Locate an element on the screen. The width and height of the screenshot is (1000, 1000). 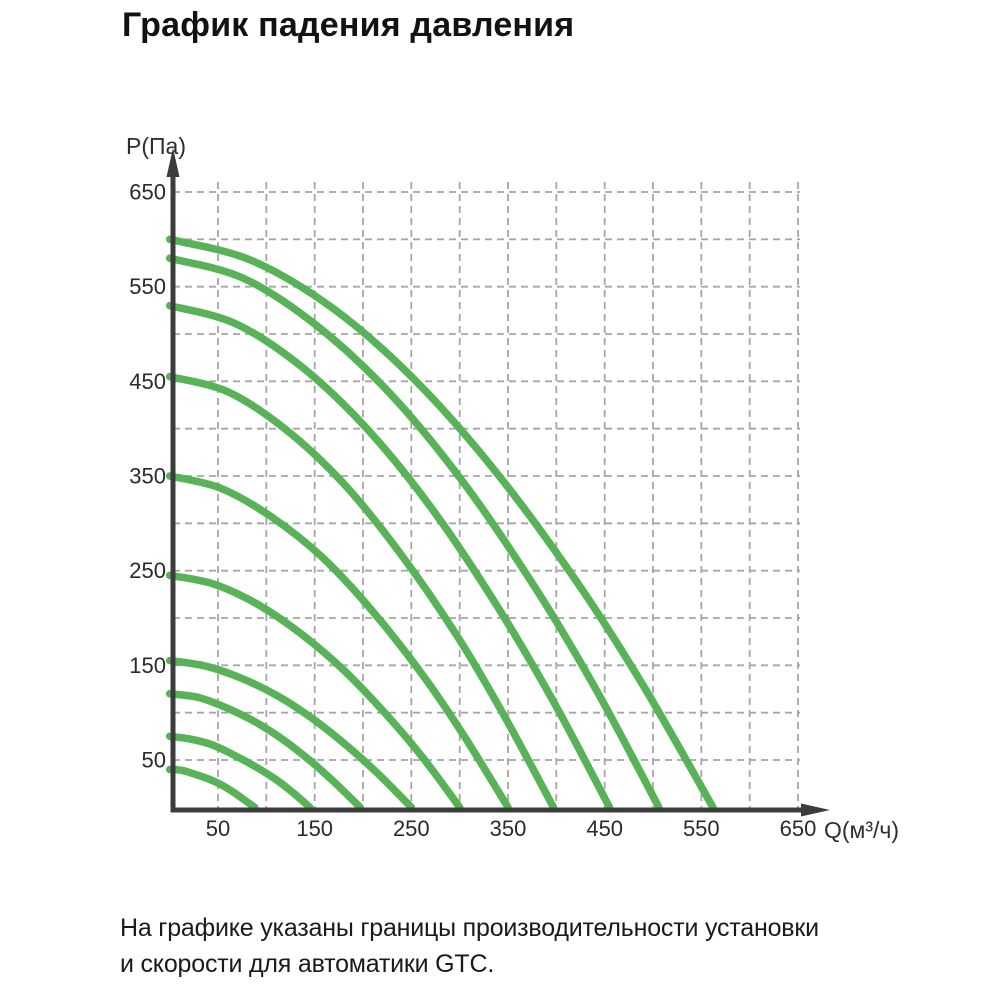
y-tick-label-550: 550 is located at coordinates (147, 286).